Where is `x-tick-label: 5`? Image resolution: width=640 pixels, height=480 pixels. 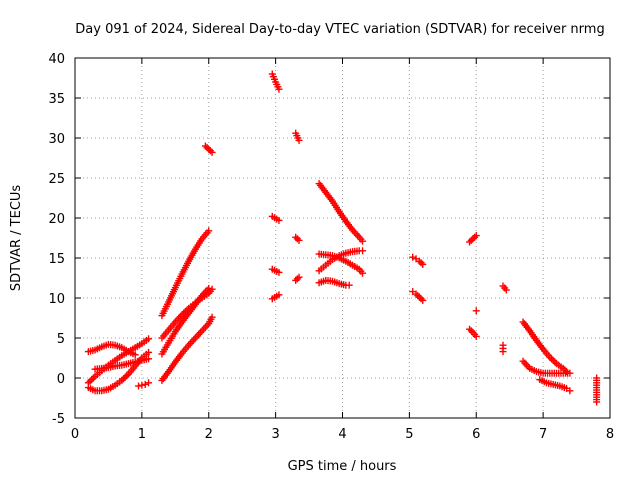 x-tick-label: 5 is located at coordinates (409, 434).